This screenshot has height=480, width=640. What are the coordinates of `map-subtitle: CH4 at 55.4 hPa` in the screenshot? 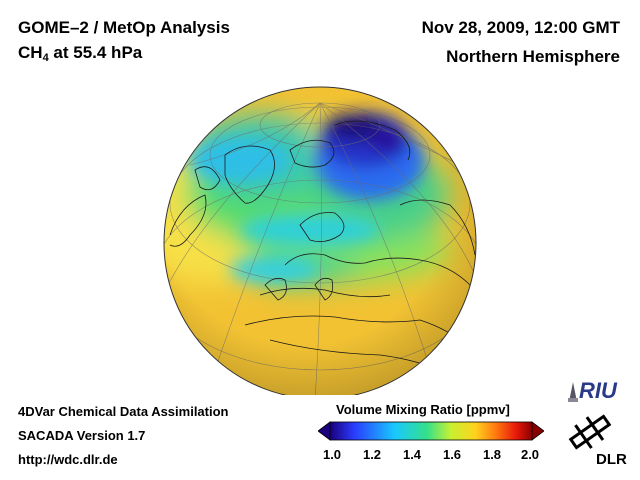 It's located at (80, 53).